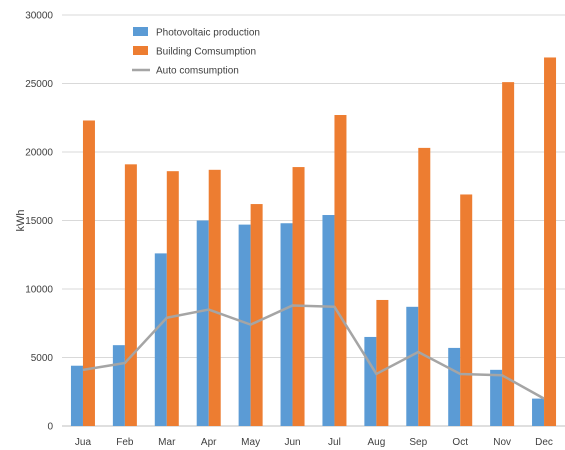 The width and height of the screenshot is (565, 450). What do you see at coordinates (197, 71) in the screenshot?
I see `legend-label: Auto comsumption` at bounding box center [197, 71].